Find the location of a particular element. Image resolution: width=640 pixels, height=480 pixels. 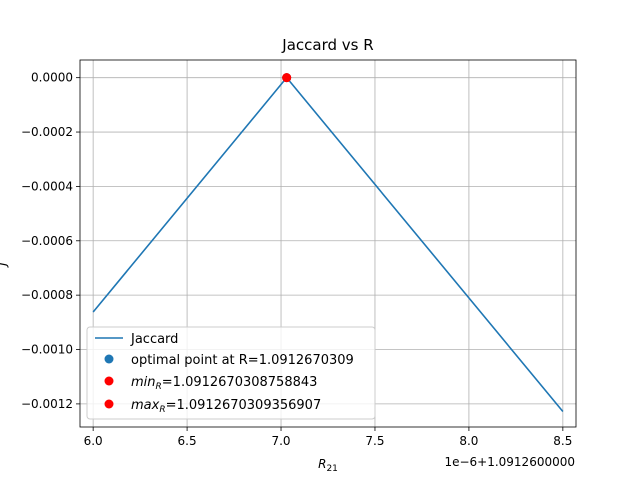

legend-optimal-label: optimal point at R=1.0912670309 is located at coordinates (242, 360).